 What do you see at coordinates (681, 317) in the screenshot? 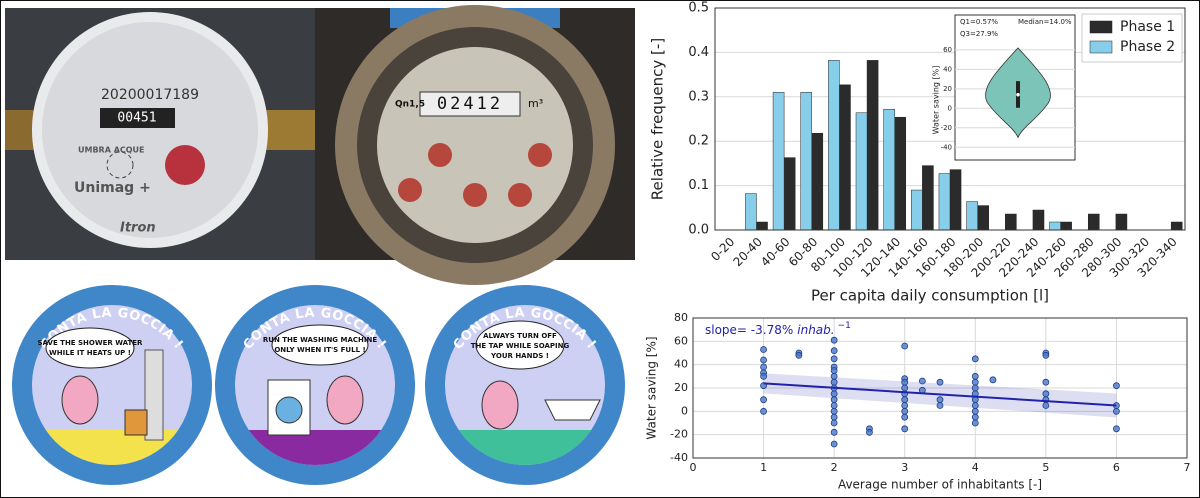
I see `y-tick-label: 80` at bounding box center [681, 317].